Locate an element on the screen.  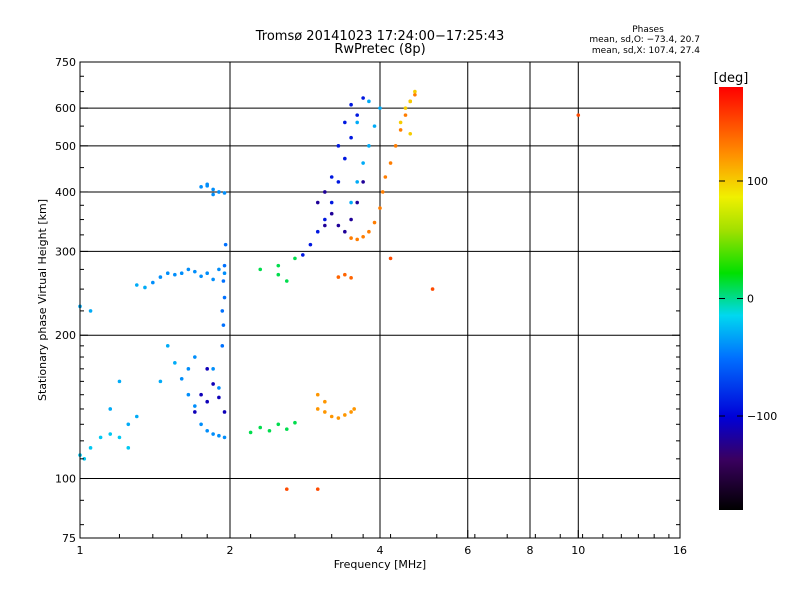
y-tick-label: 100 is located at coordinates (65, 479).